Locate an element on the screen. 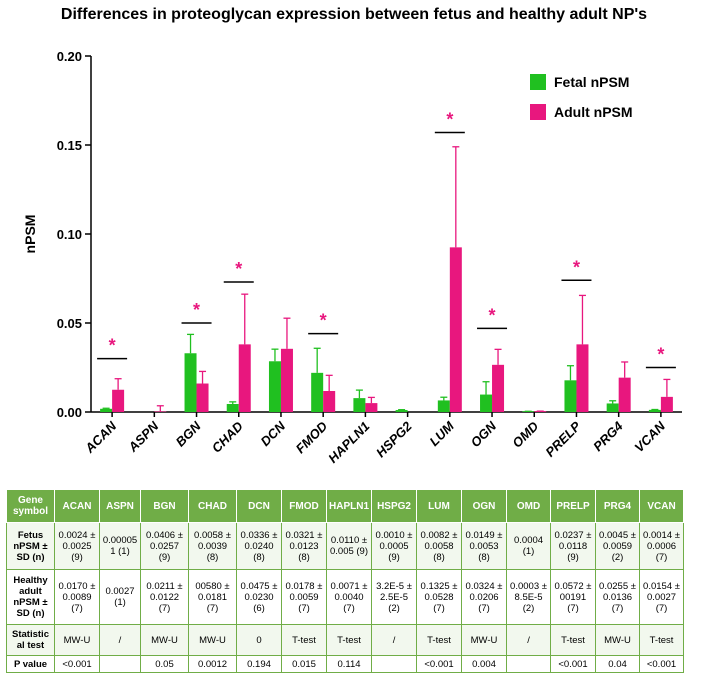 Image resolution: width=708 pixels, height=675 pixels. y-tick-label: 0.20 is located at coordinates (69, 56).